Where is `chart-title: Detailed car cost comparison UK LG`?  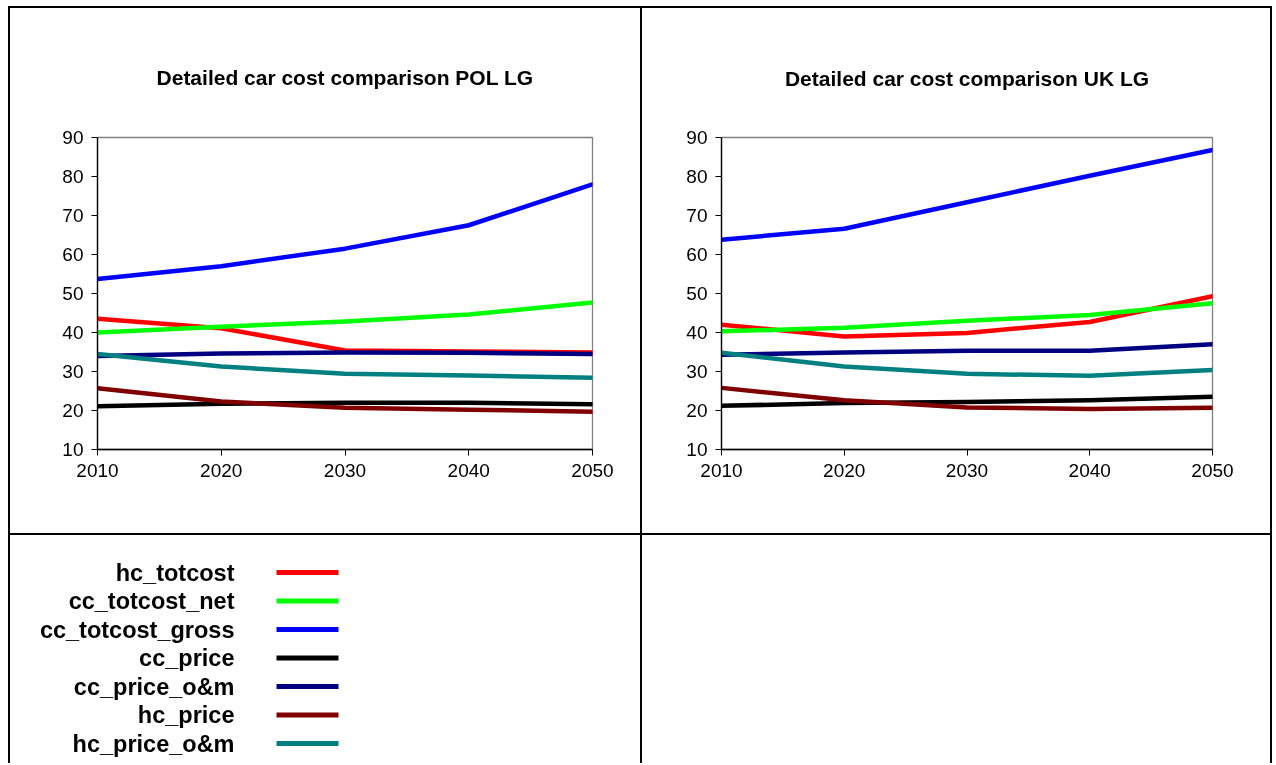
chart-title: Detailed car cost comparison UK LG is located at coordinates (967, 78).